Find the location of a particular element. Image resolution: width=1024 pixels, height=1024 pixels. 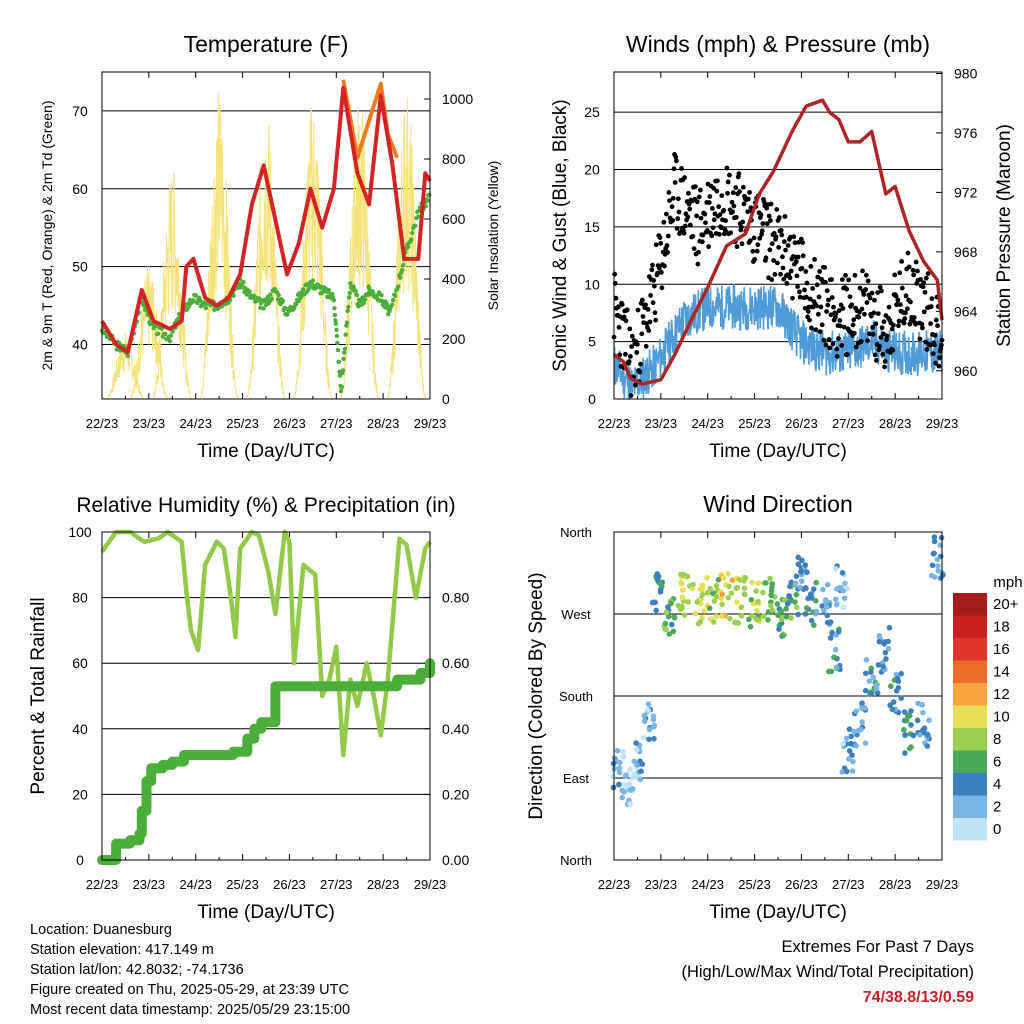

y-tick-label: 100 is located at coordinates (80, 532).